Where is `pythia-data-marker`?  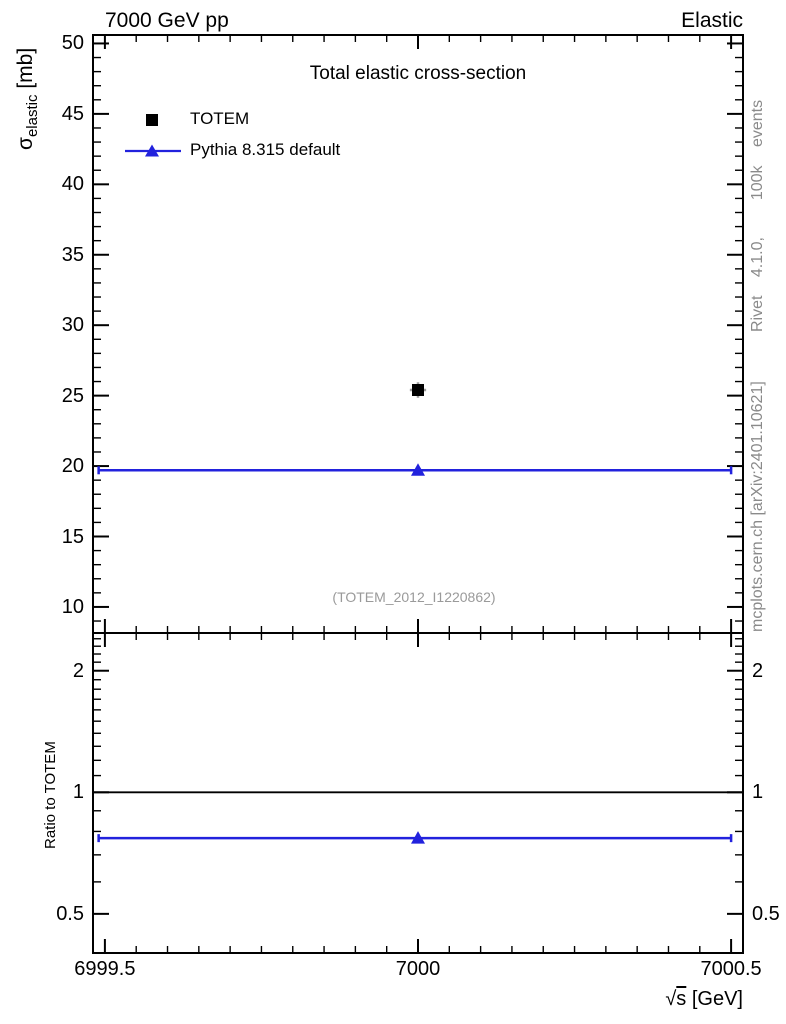 pythia-data-marker is located at coordinates (418, 469).